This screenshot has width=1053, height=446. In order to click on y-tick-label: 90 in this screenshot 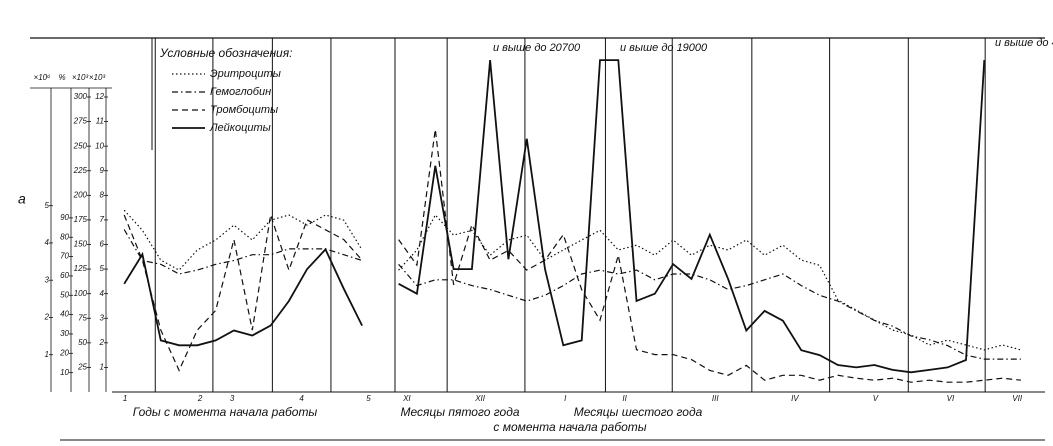, I will do `click(64, 217)`.